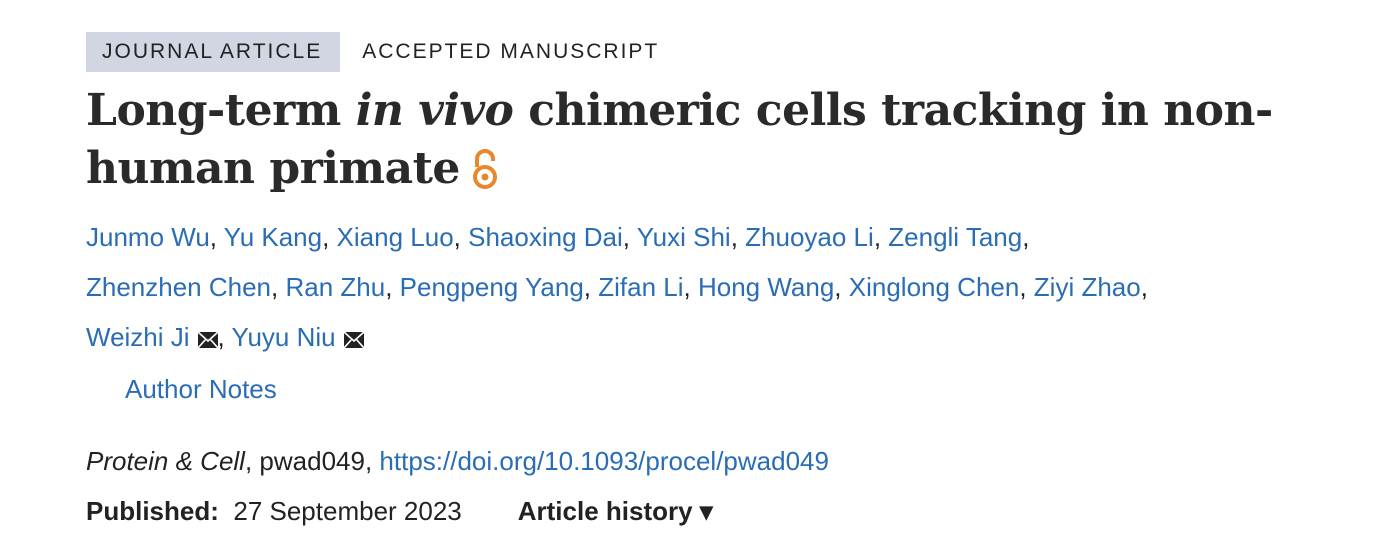  Describe the element at coordinates (955, 237) in the screenshot. I see `author-link: Zengli Tang` at that location.